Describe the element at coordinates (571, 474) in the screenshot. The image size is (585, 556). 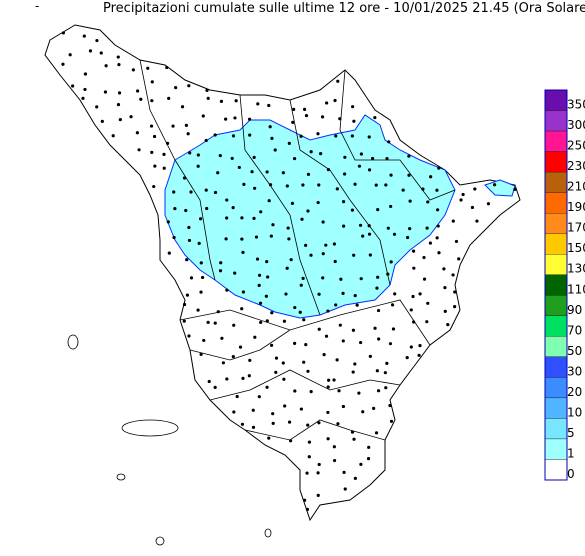
I see `legend-label: 0` at that location.